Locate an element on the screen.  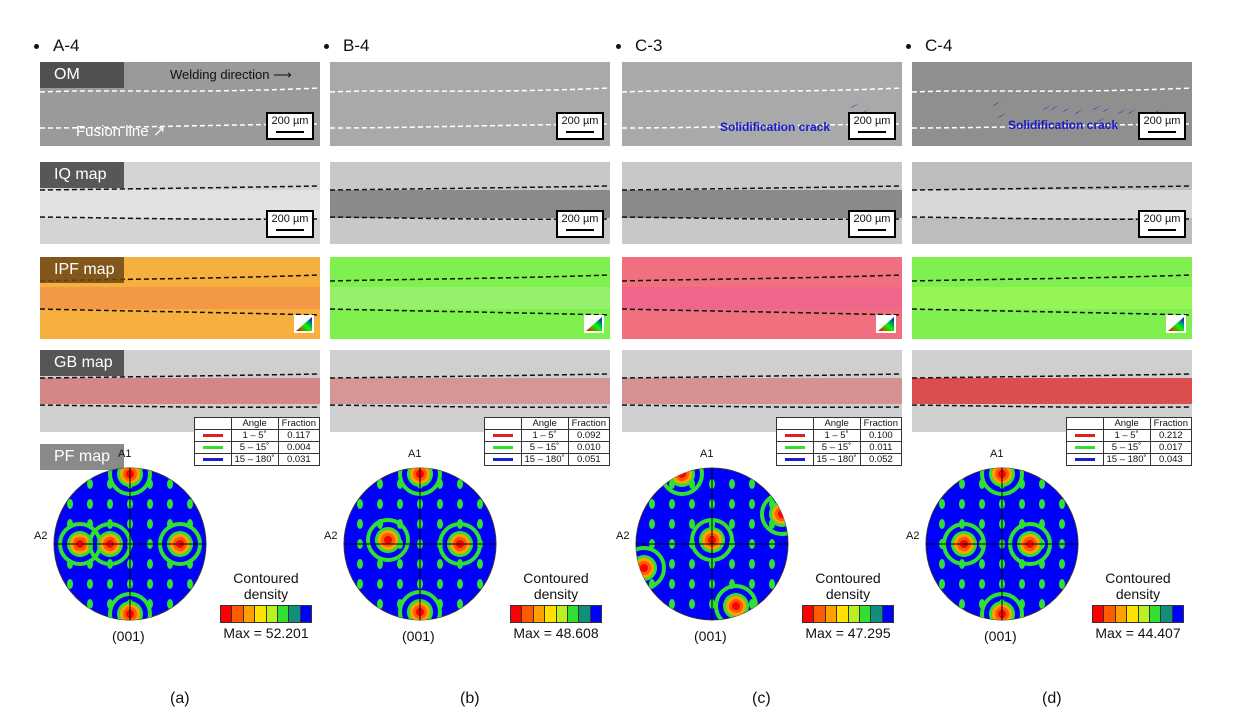
blue-line-icon is located at coordinates (502, 459).